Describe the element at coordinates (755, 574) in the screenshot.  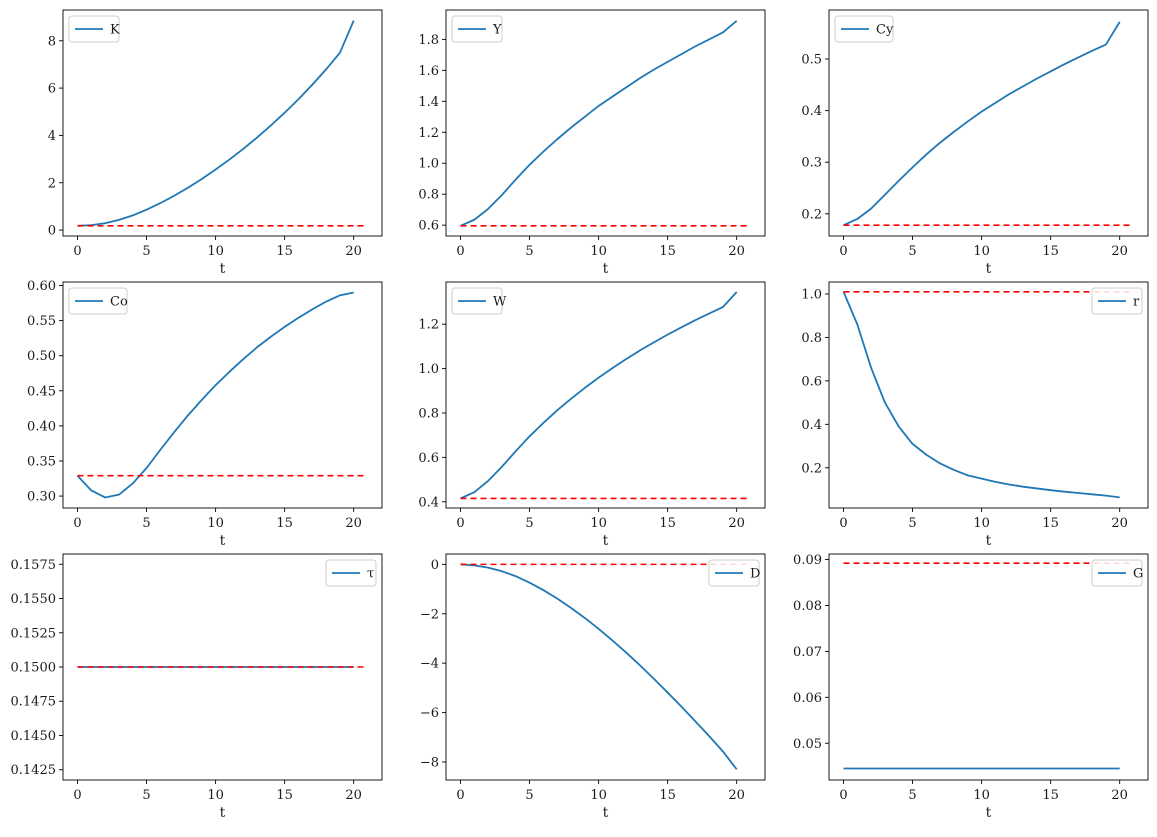
I see `legend-label: D` at that location.